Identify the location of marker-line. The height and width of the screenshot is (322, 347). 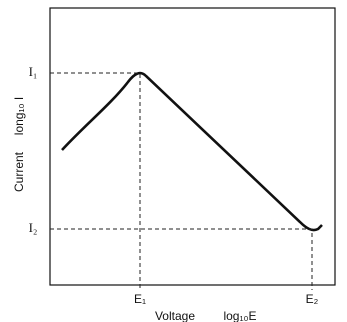
(181, 259).